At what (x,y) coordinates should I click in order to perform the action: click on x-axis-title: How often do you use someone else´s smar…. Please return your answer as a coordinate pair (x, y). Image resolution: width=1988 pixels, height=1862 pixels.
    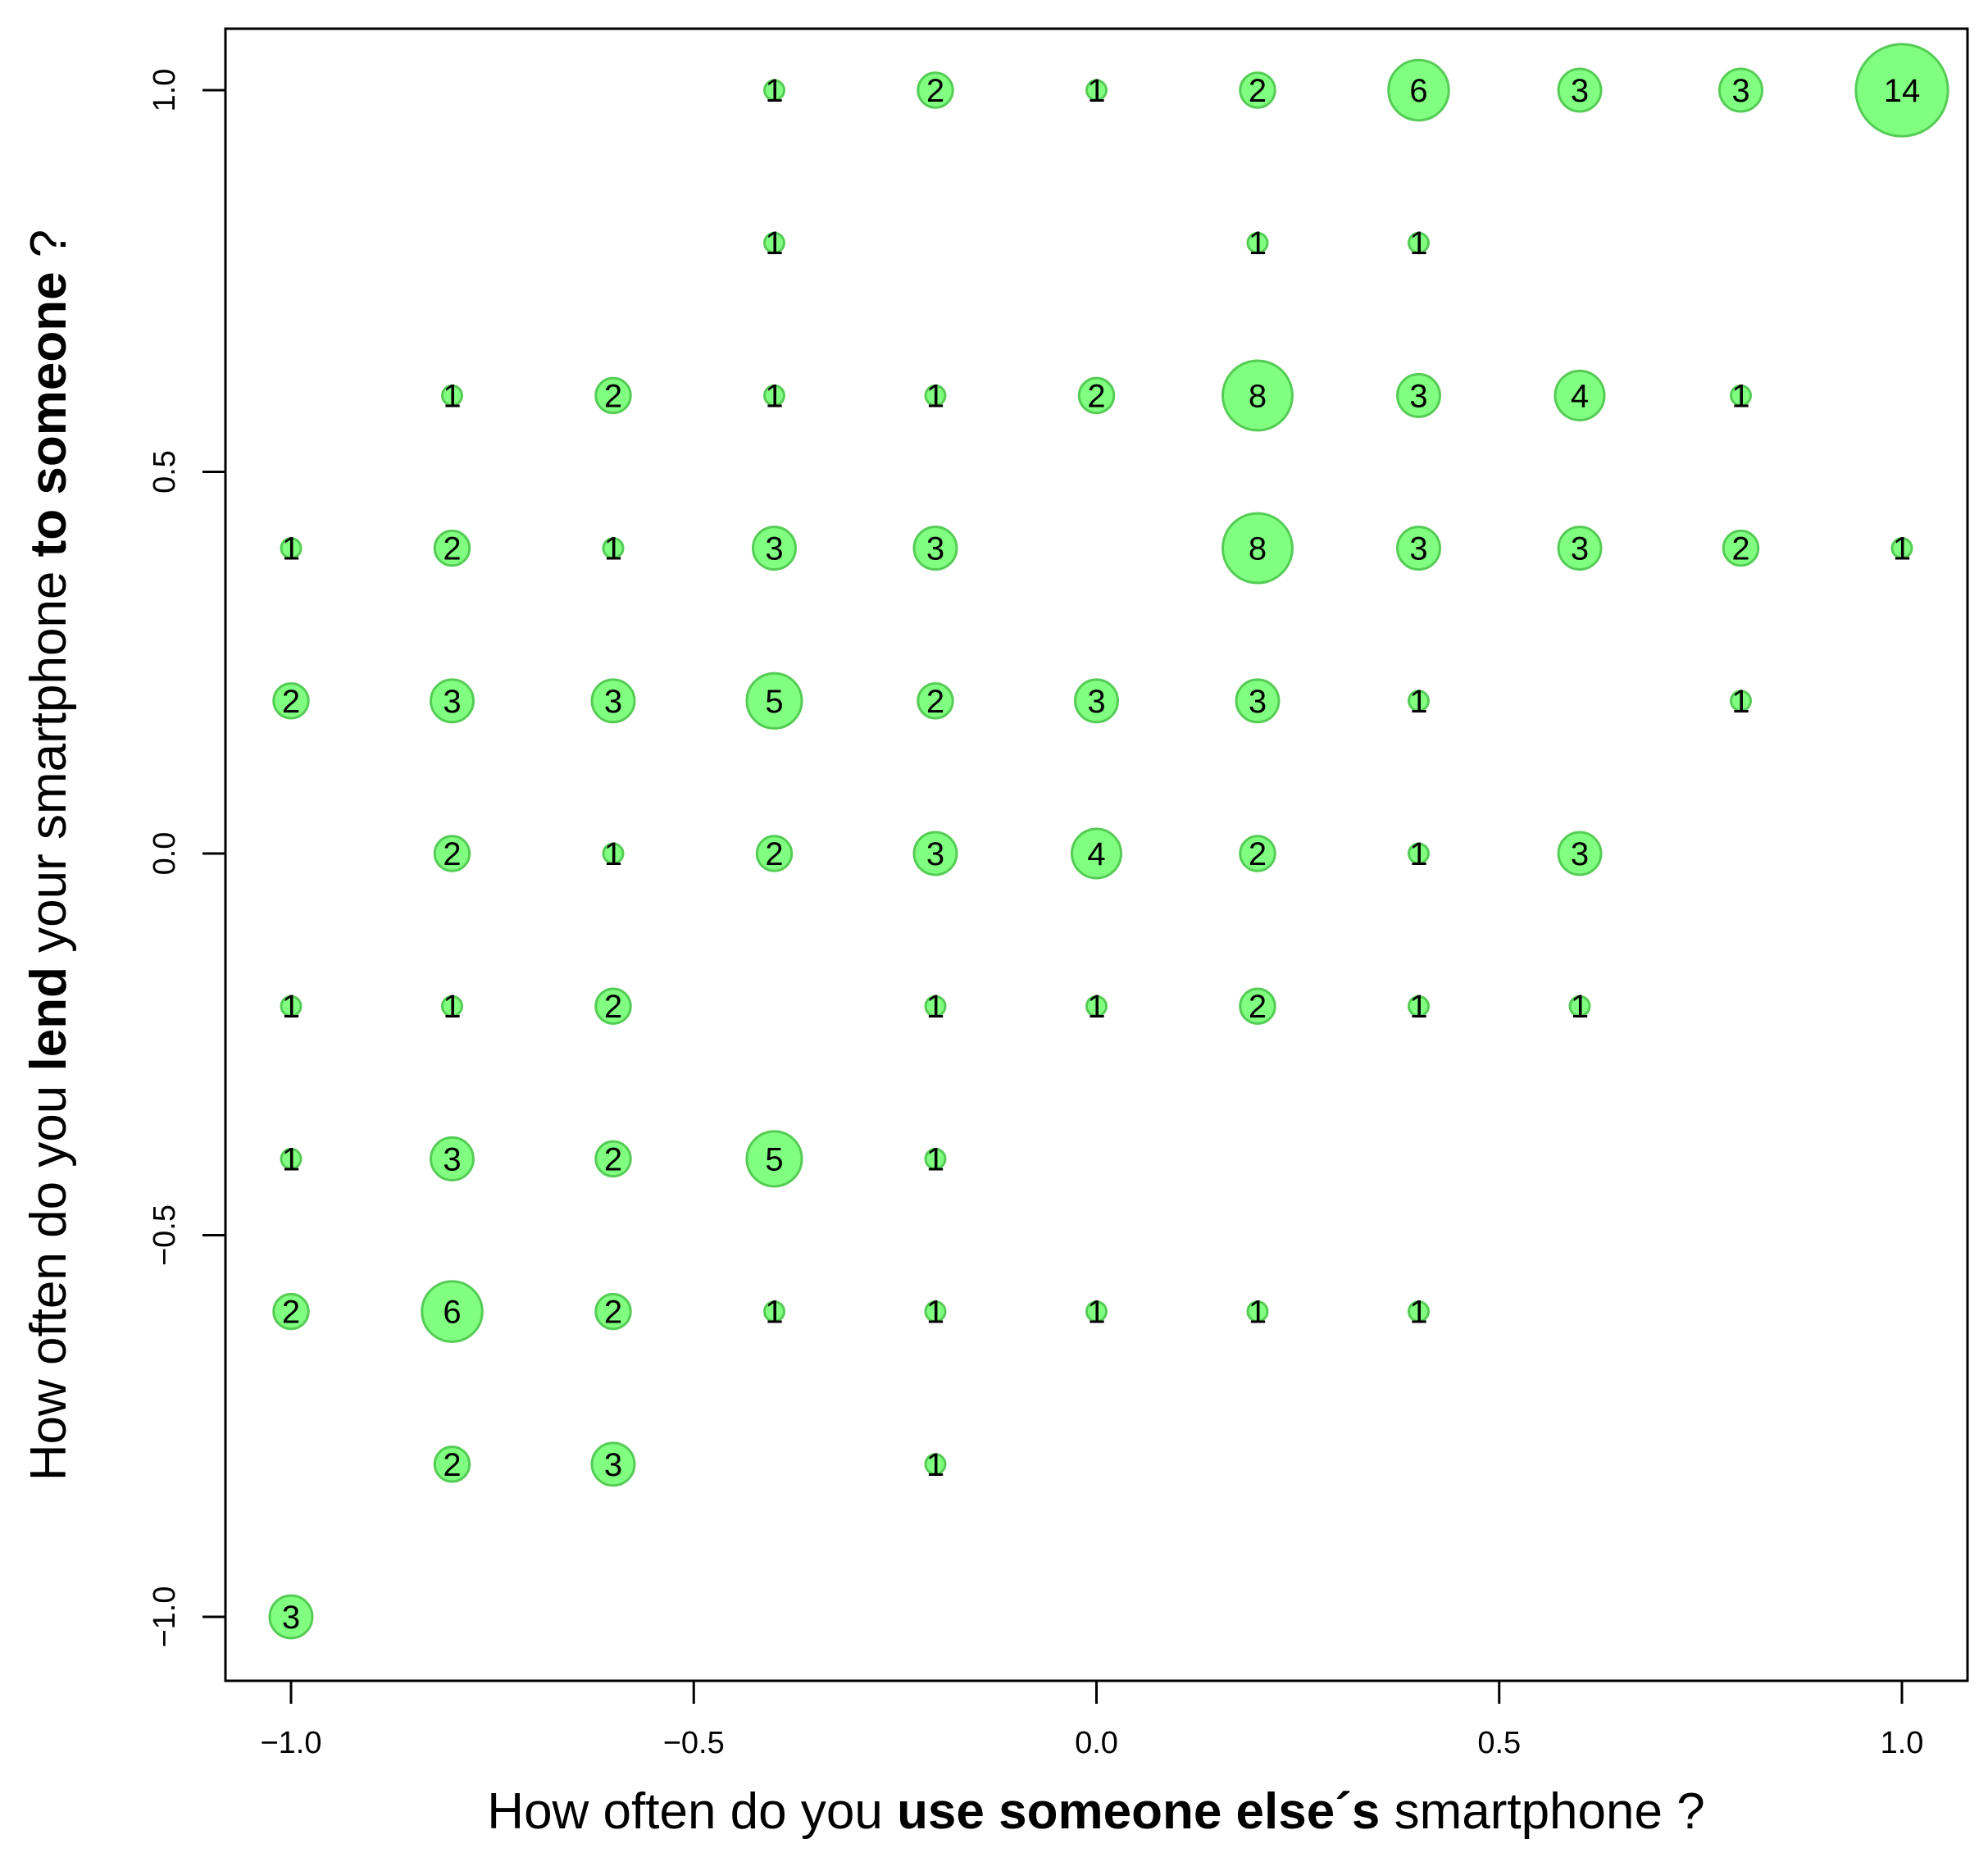
    Looking at the image, I should click on (1095, 1811).